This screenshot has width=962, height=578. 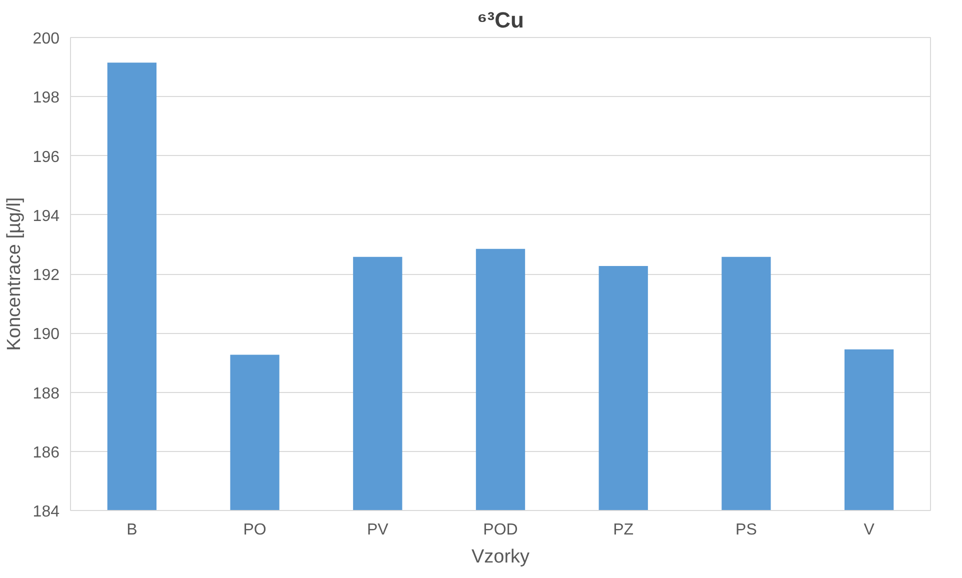 What do you see at coordinates (500, 557) in the screenshot?
I see `x-axis-title: Vzorky` at bounding box center [500, 557].